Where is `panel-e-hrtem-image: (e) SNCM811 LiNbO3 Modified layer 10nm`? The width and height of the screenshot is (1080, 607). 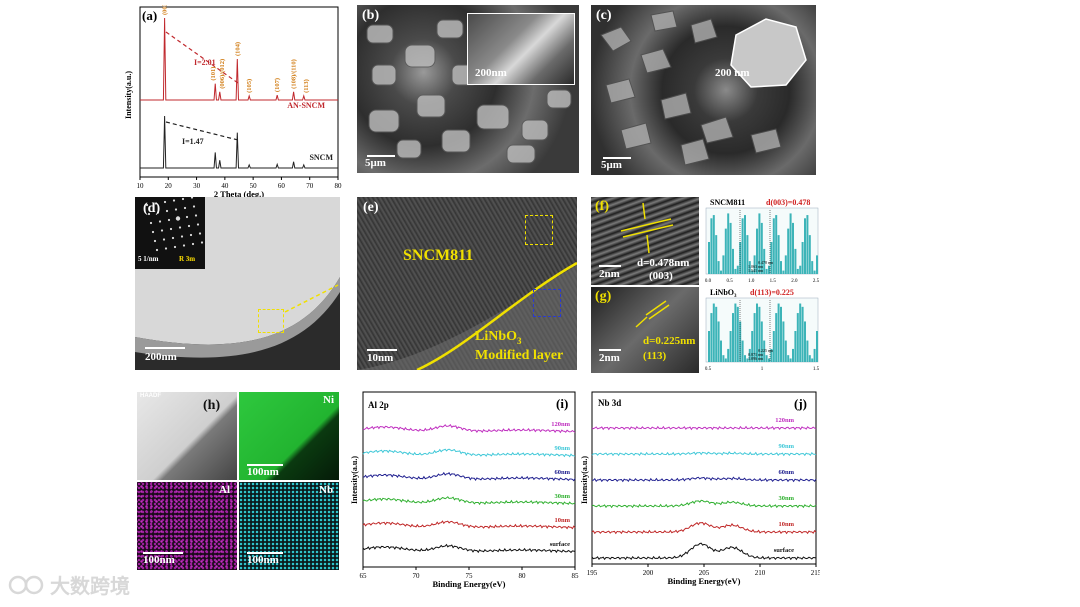
panel-e-hrtem-image: (e) SNCM811 LiNbO3 Modified layer 10nm is located at coordinates (467, 283).